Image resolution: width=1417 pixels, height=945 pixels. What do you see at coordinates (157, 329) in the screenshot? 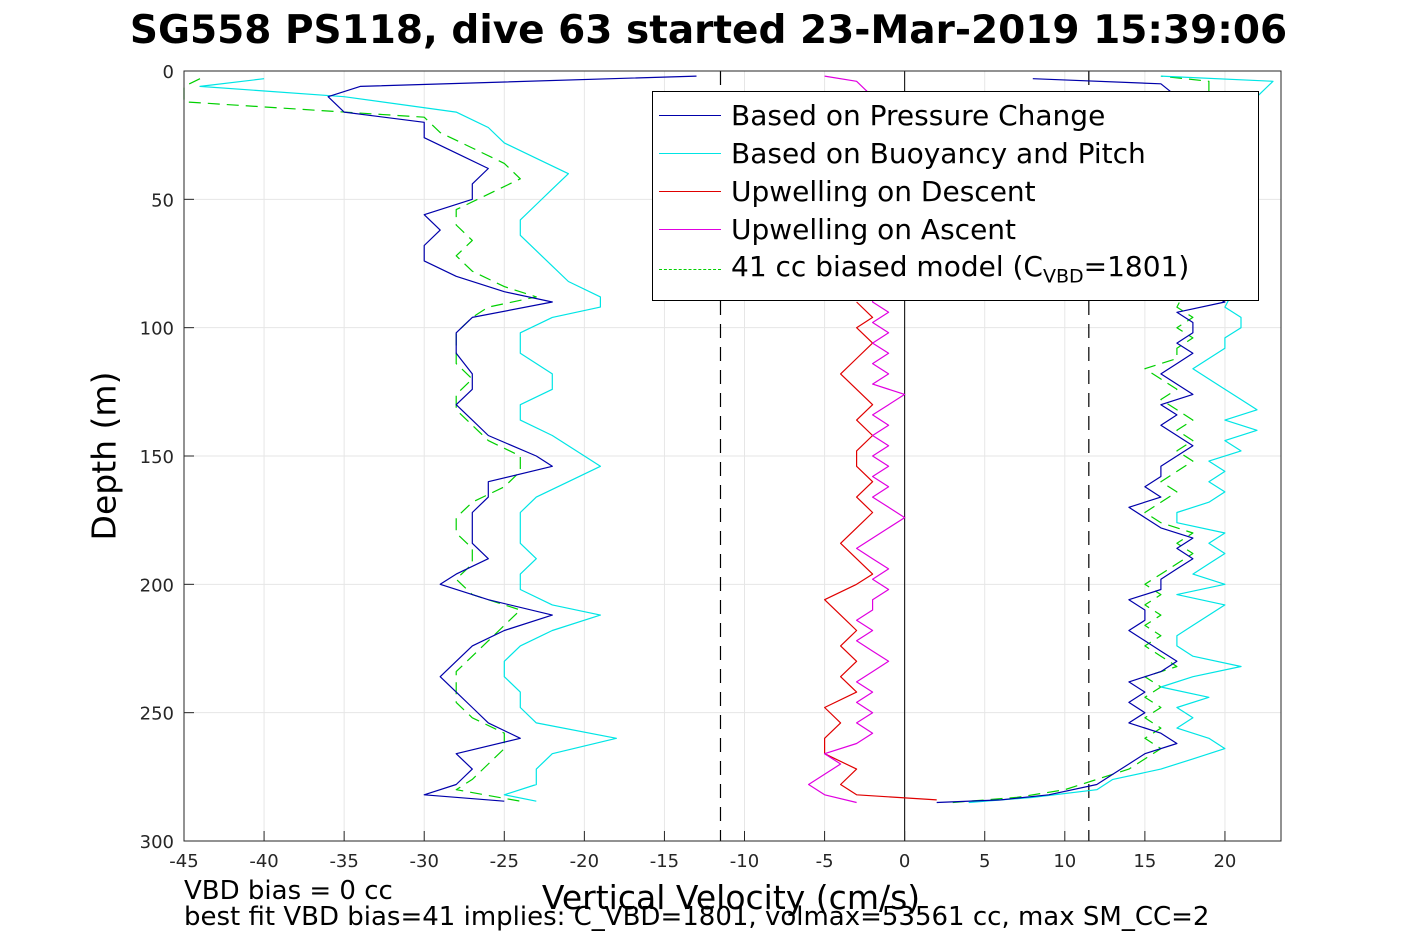
I see `y-tick-label: 100` at bounding box center [157, 329].